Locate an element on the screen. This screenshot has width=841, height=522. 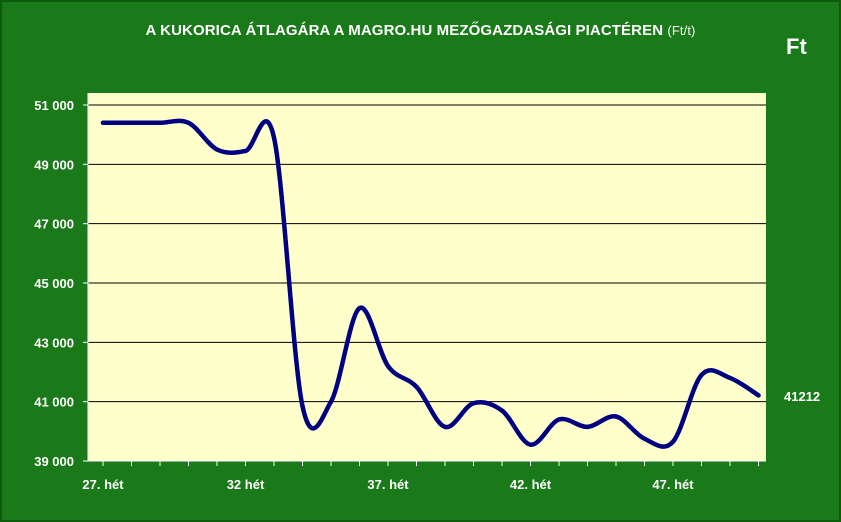
x-tick-label: 27. hét is located at coordinates (103, 484).